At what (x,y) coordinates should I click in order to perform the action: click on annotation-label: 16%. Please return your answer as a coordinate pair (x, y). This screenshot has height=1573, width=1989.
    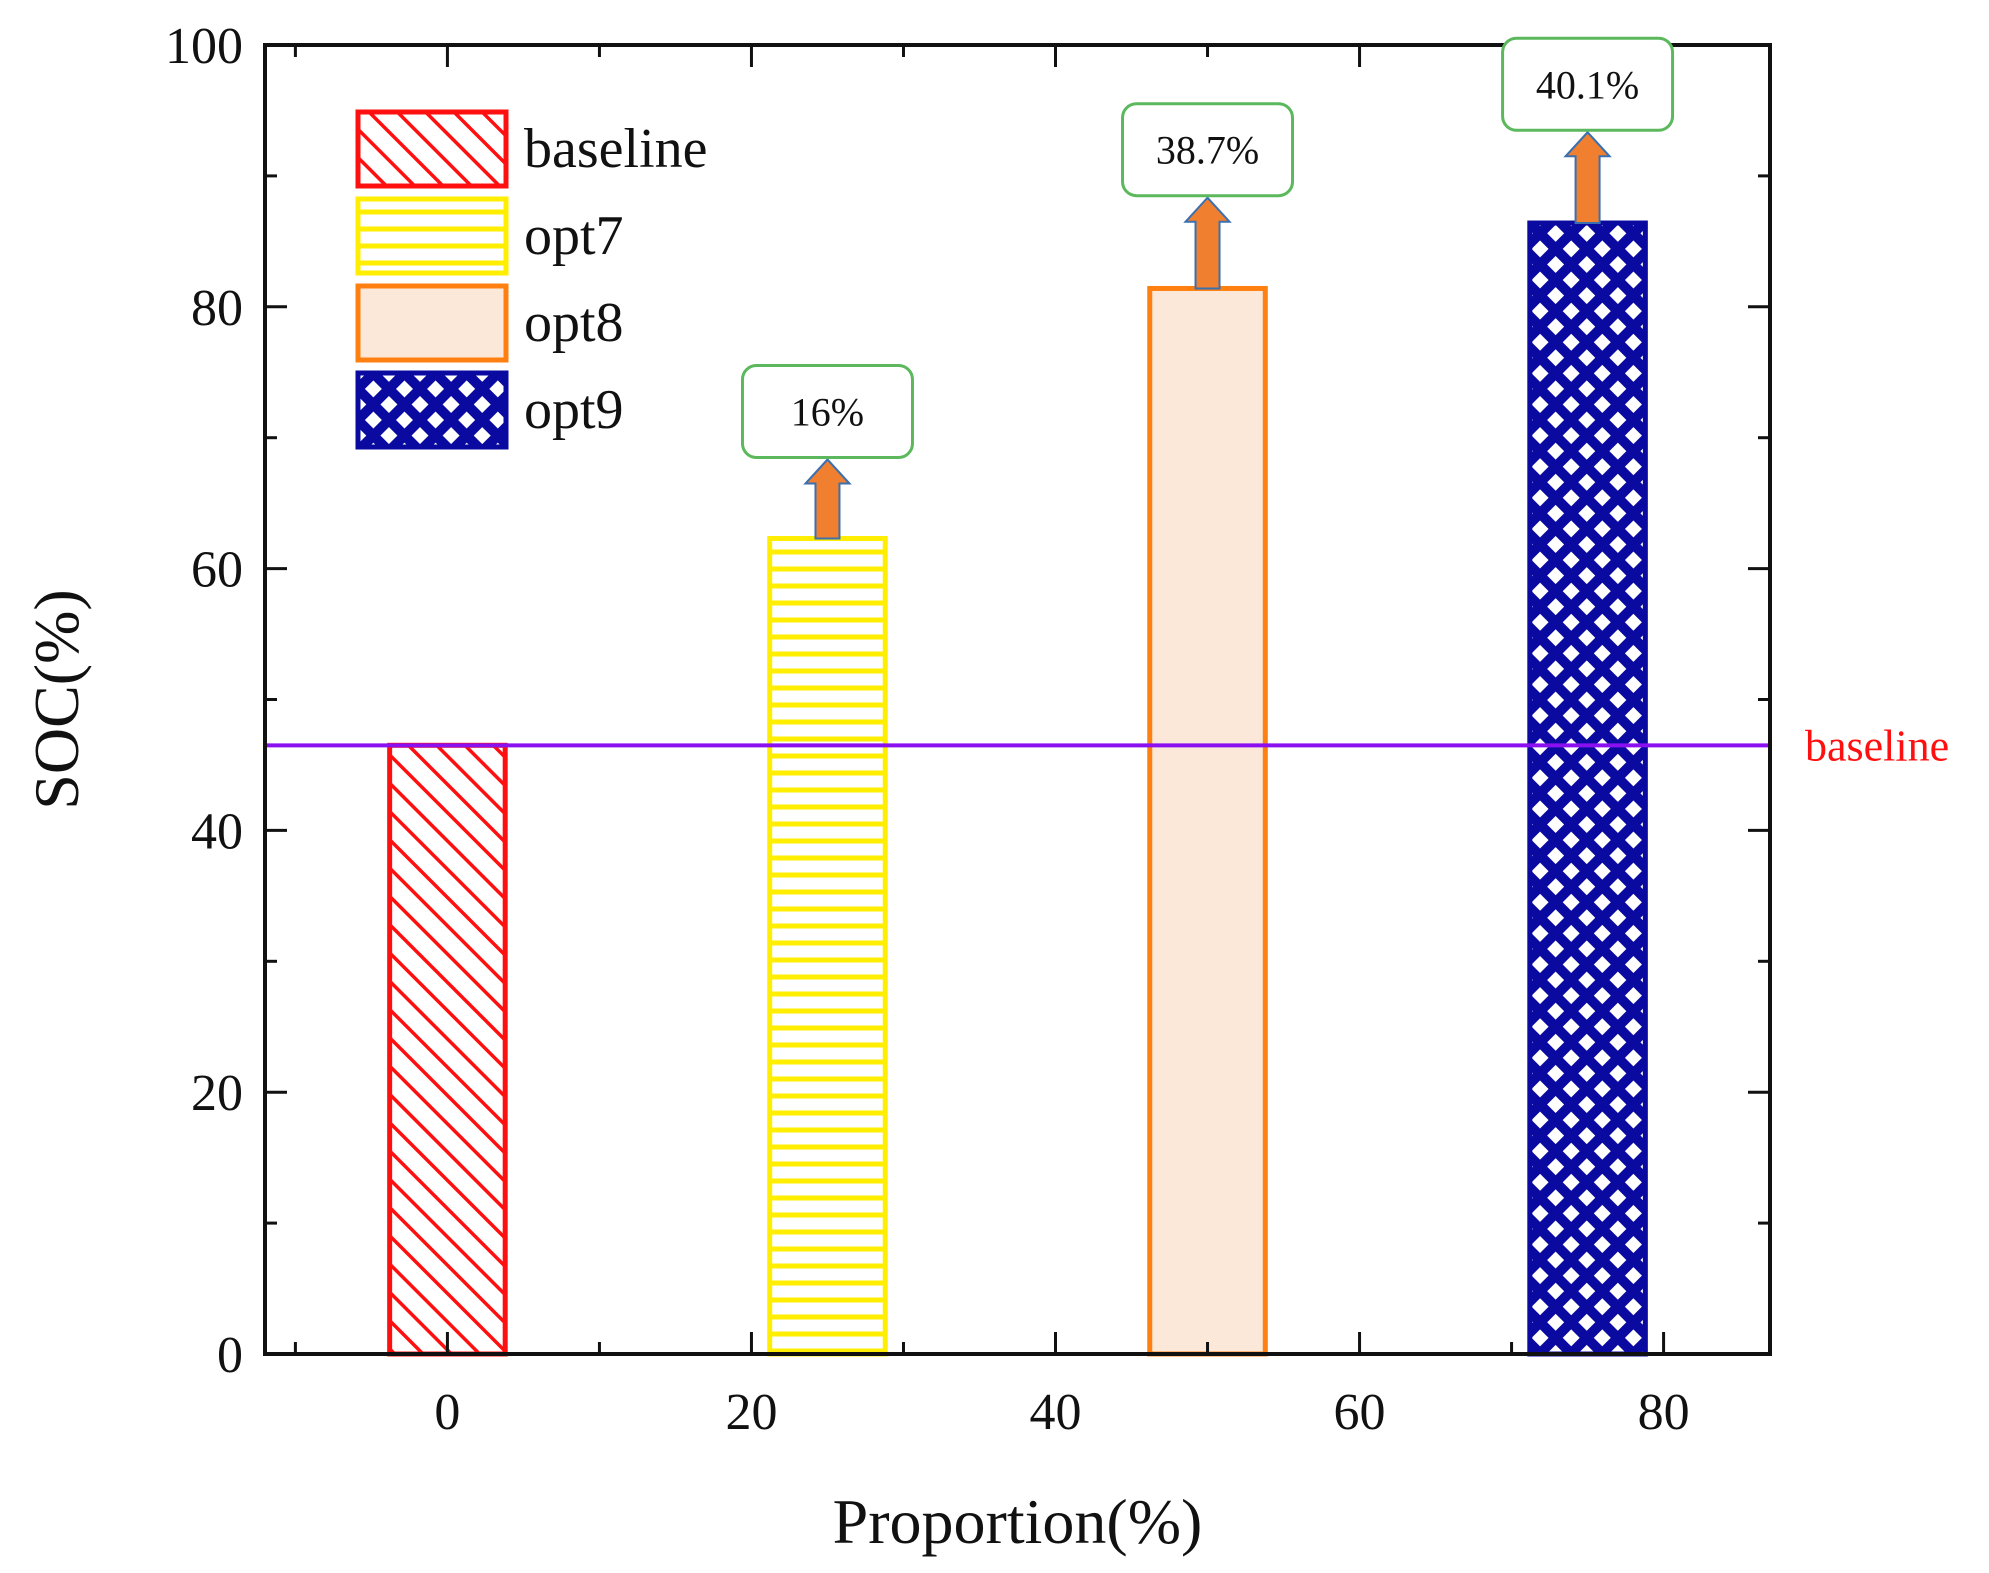
    Looking at the image, I should click on (827, 412).